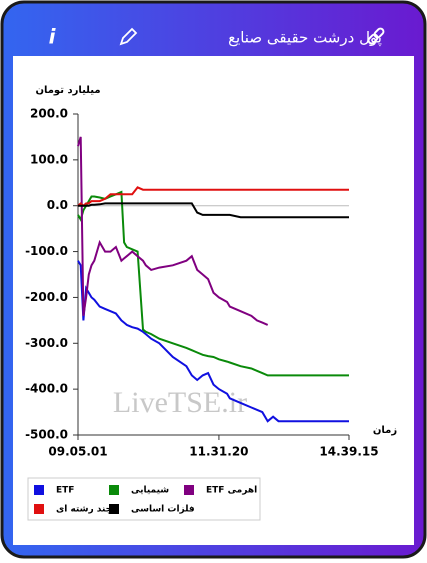 This screenshot has height=563, width=427. What do you see at coordinates (46, 251) in the screenshot?
I see `y-tick-label: -100.0` at bounding box center [46, 251].